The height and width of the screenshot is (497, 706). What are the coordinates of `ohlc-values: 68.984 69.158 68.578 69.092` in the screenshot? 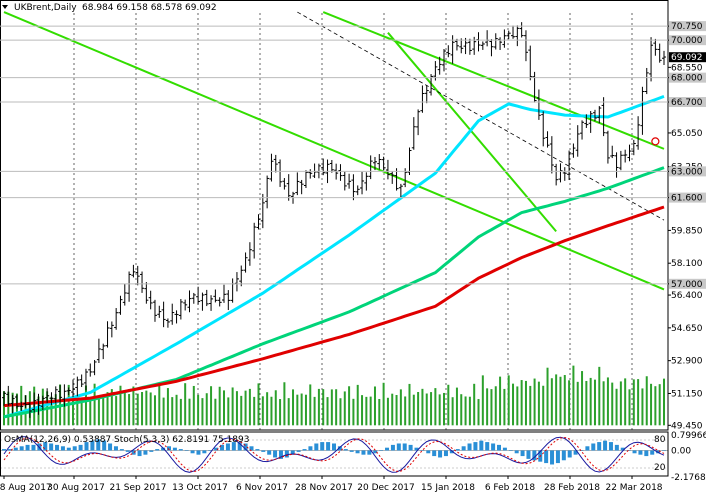 It's located at (149, 8).